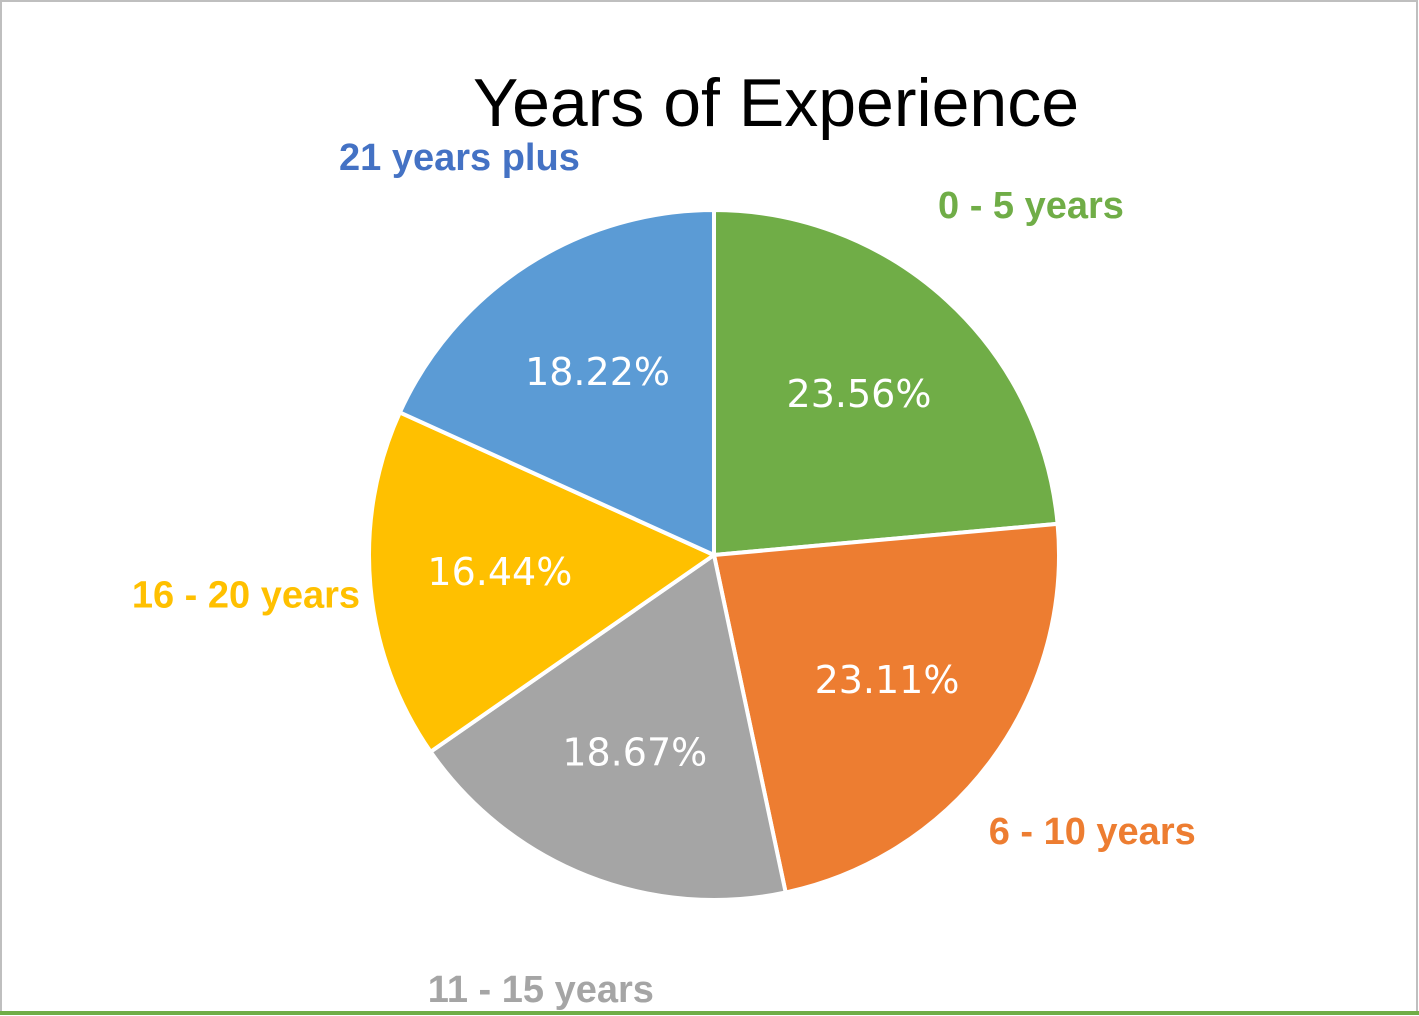  What do you see at coordinates (859, 394) in the screenshot?
I see `slice-value-label: 23.56%` at bounding box center [859, 394].